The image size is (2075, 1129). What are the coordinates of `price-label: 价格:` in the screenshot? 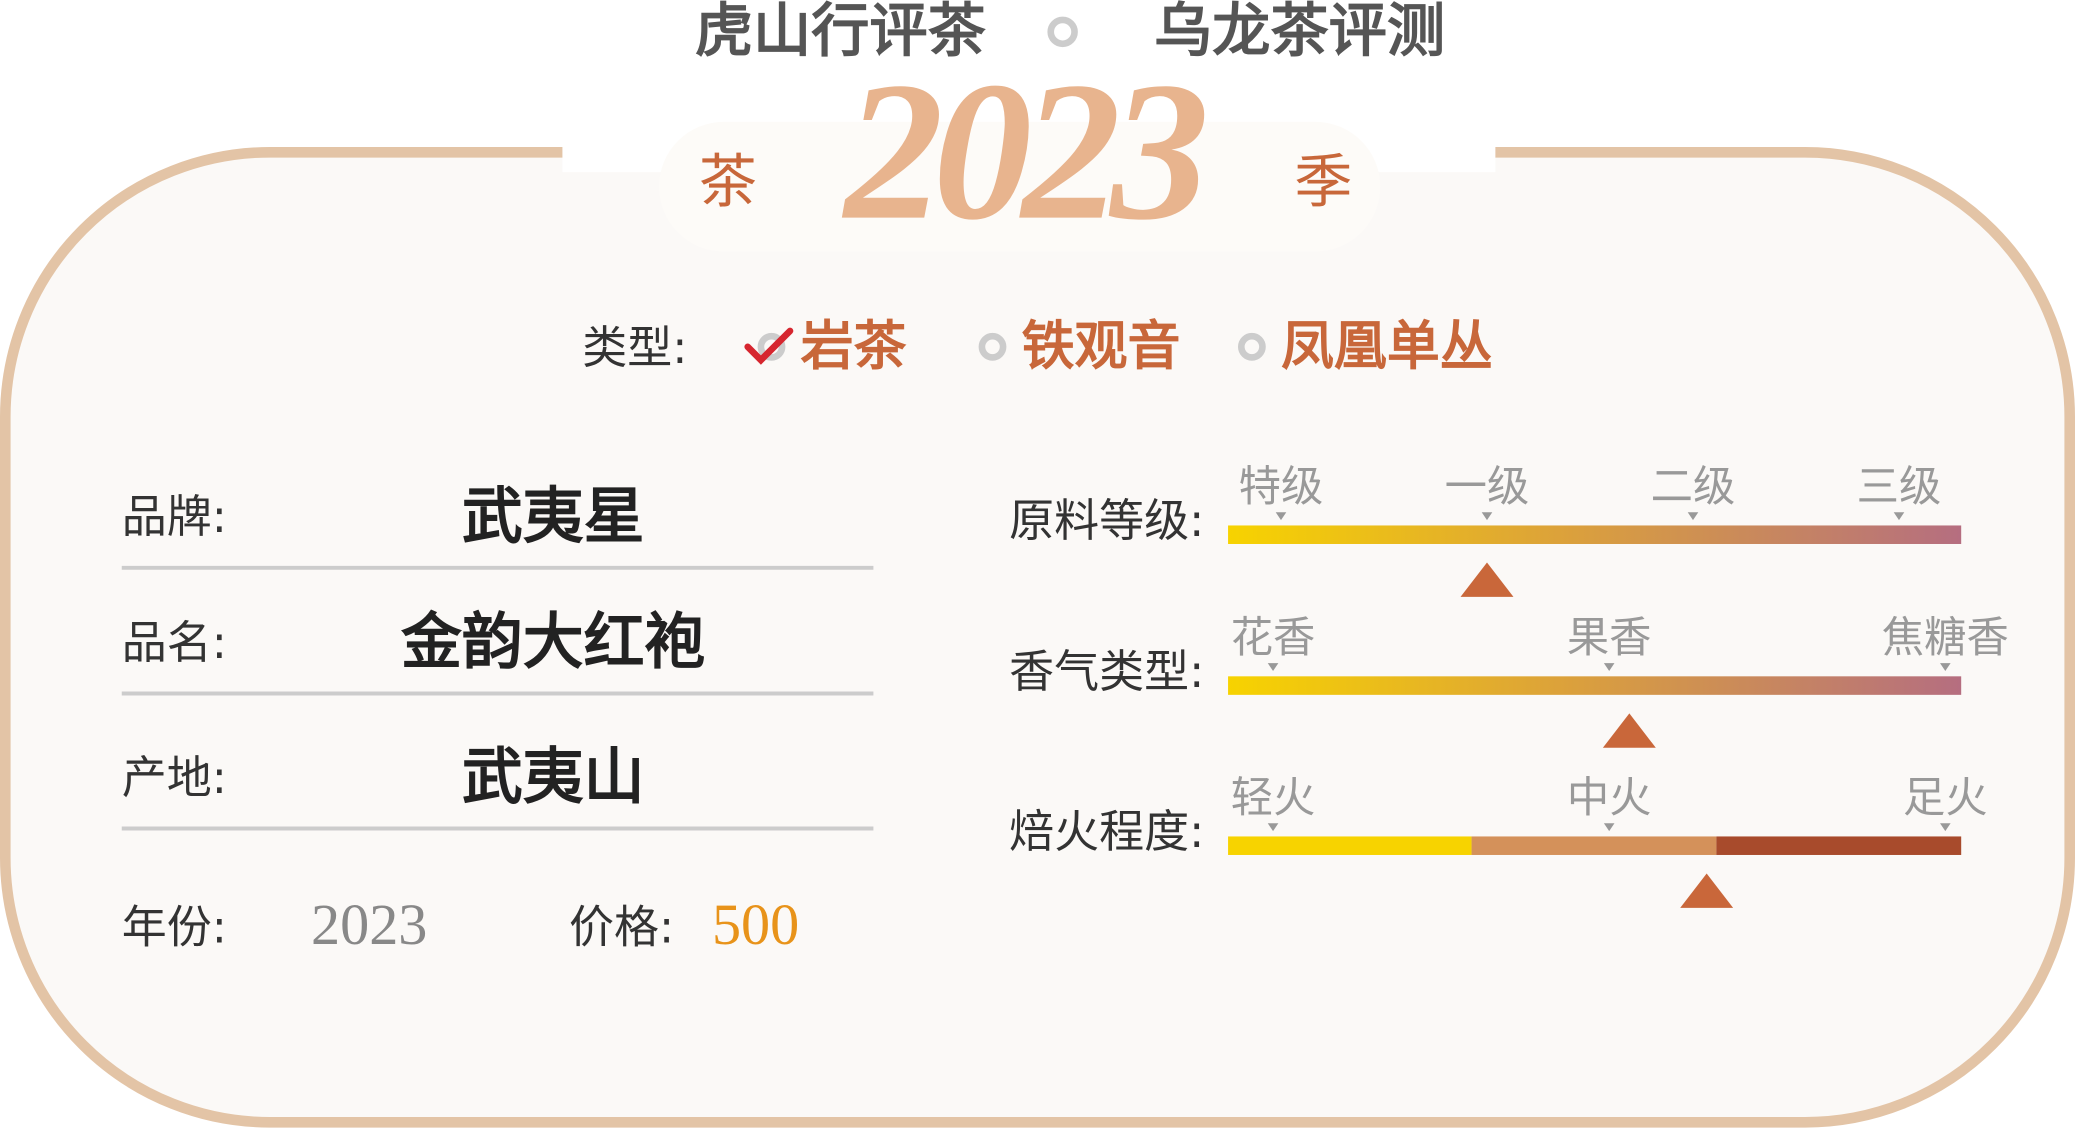 It's located at (621, 926).